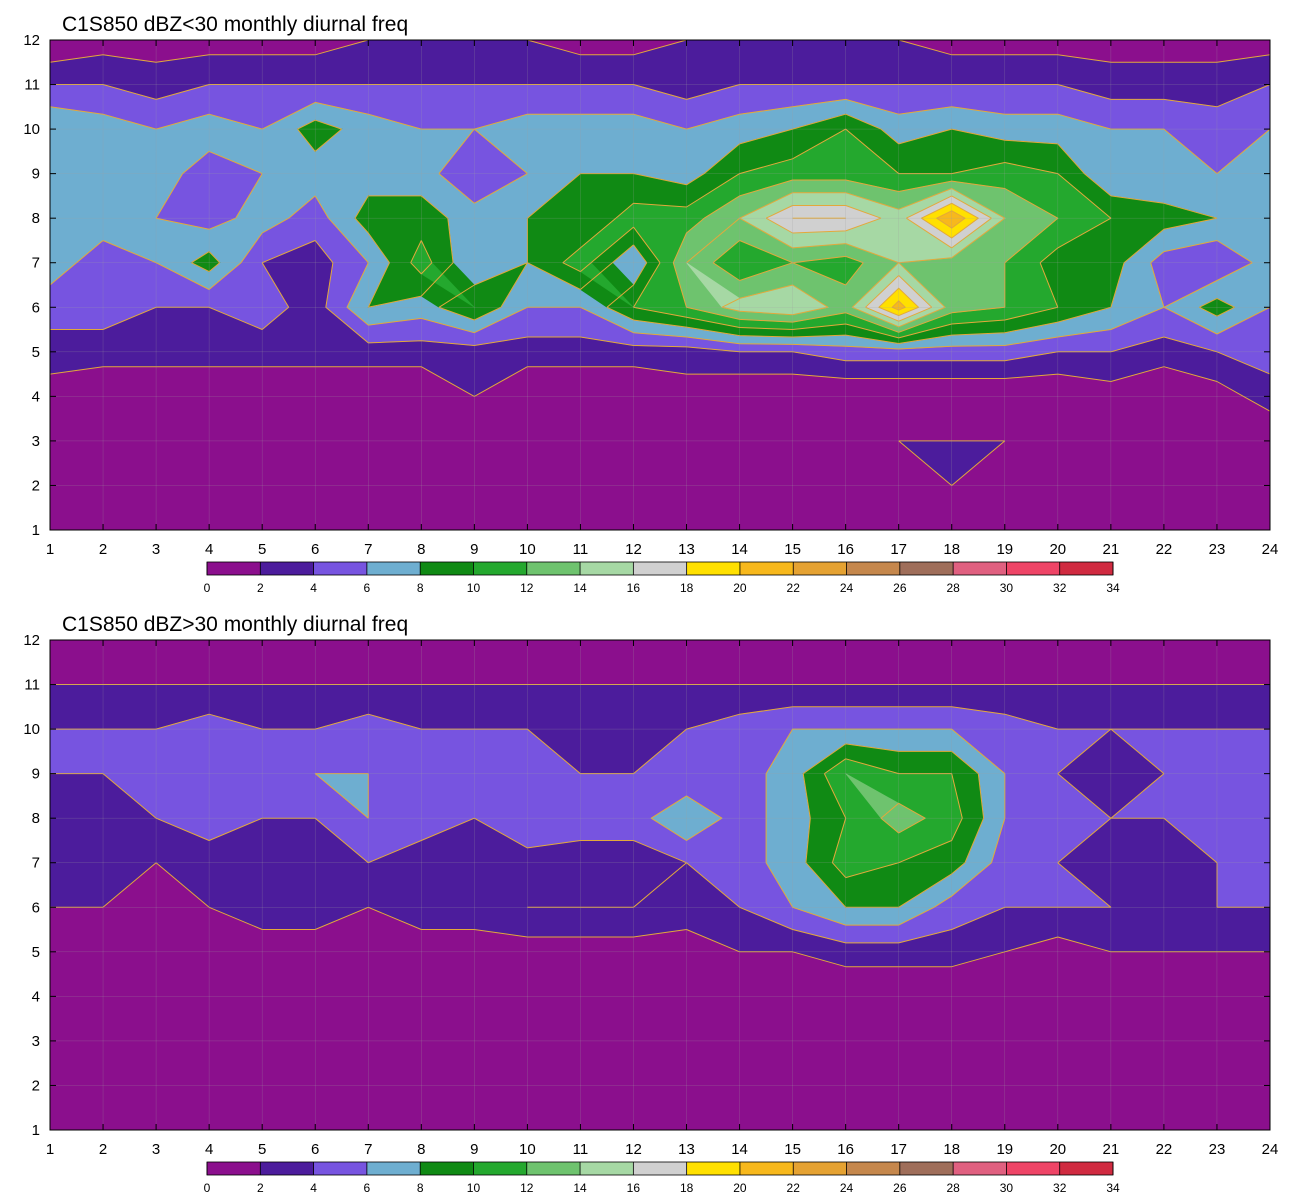 The image size is (1300, 1200). Describe the element at coordinates (235, 624) in the screenshot. I see `chart-title: C1S850 dBZ>30 monthly diurnal freq` at that location.